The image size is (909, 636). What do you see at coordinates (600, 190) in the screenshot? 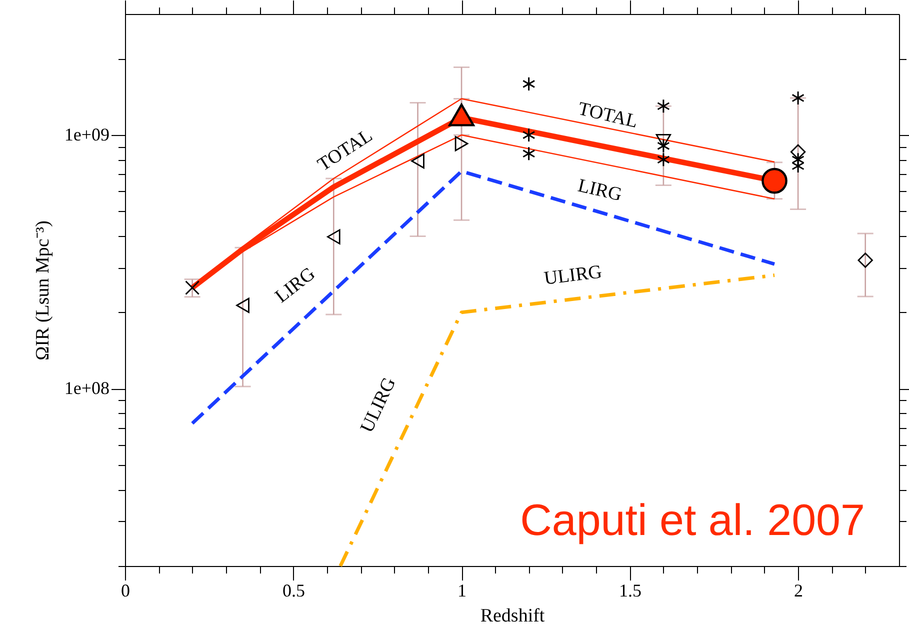
I see `annotation: LIRG` at bounding box center [600, 190].